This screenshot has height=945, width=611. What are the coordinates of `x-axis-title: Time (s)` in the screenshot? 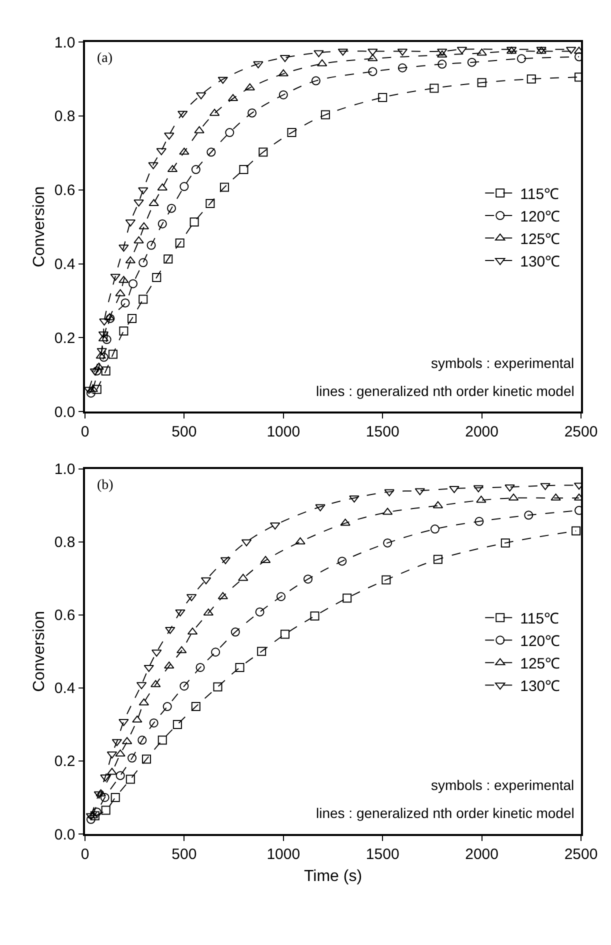 It's located at (333, 876).